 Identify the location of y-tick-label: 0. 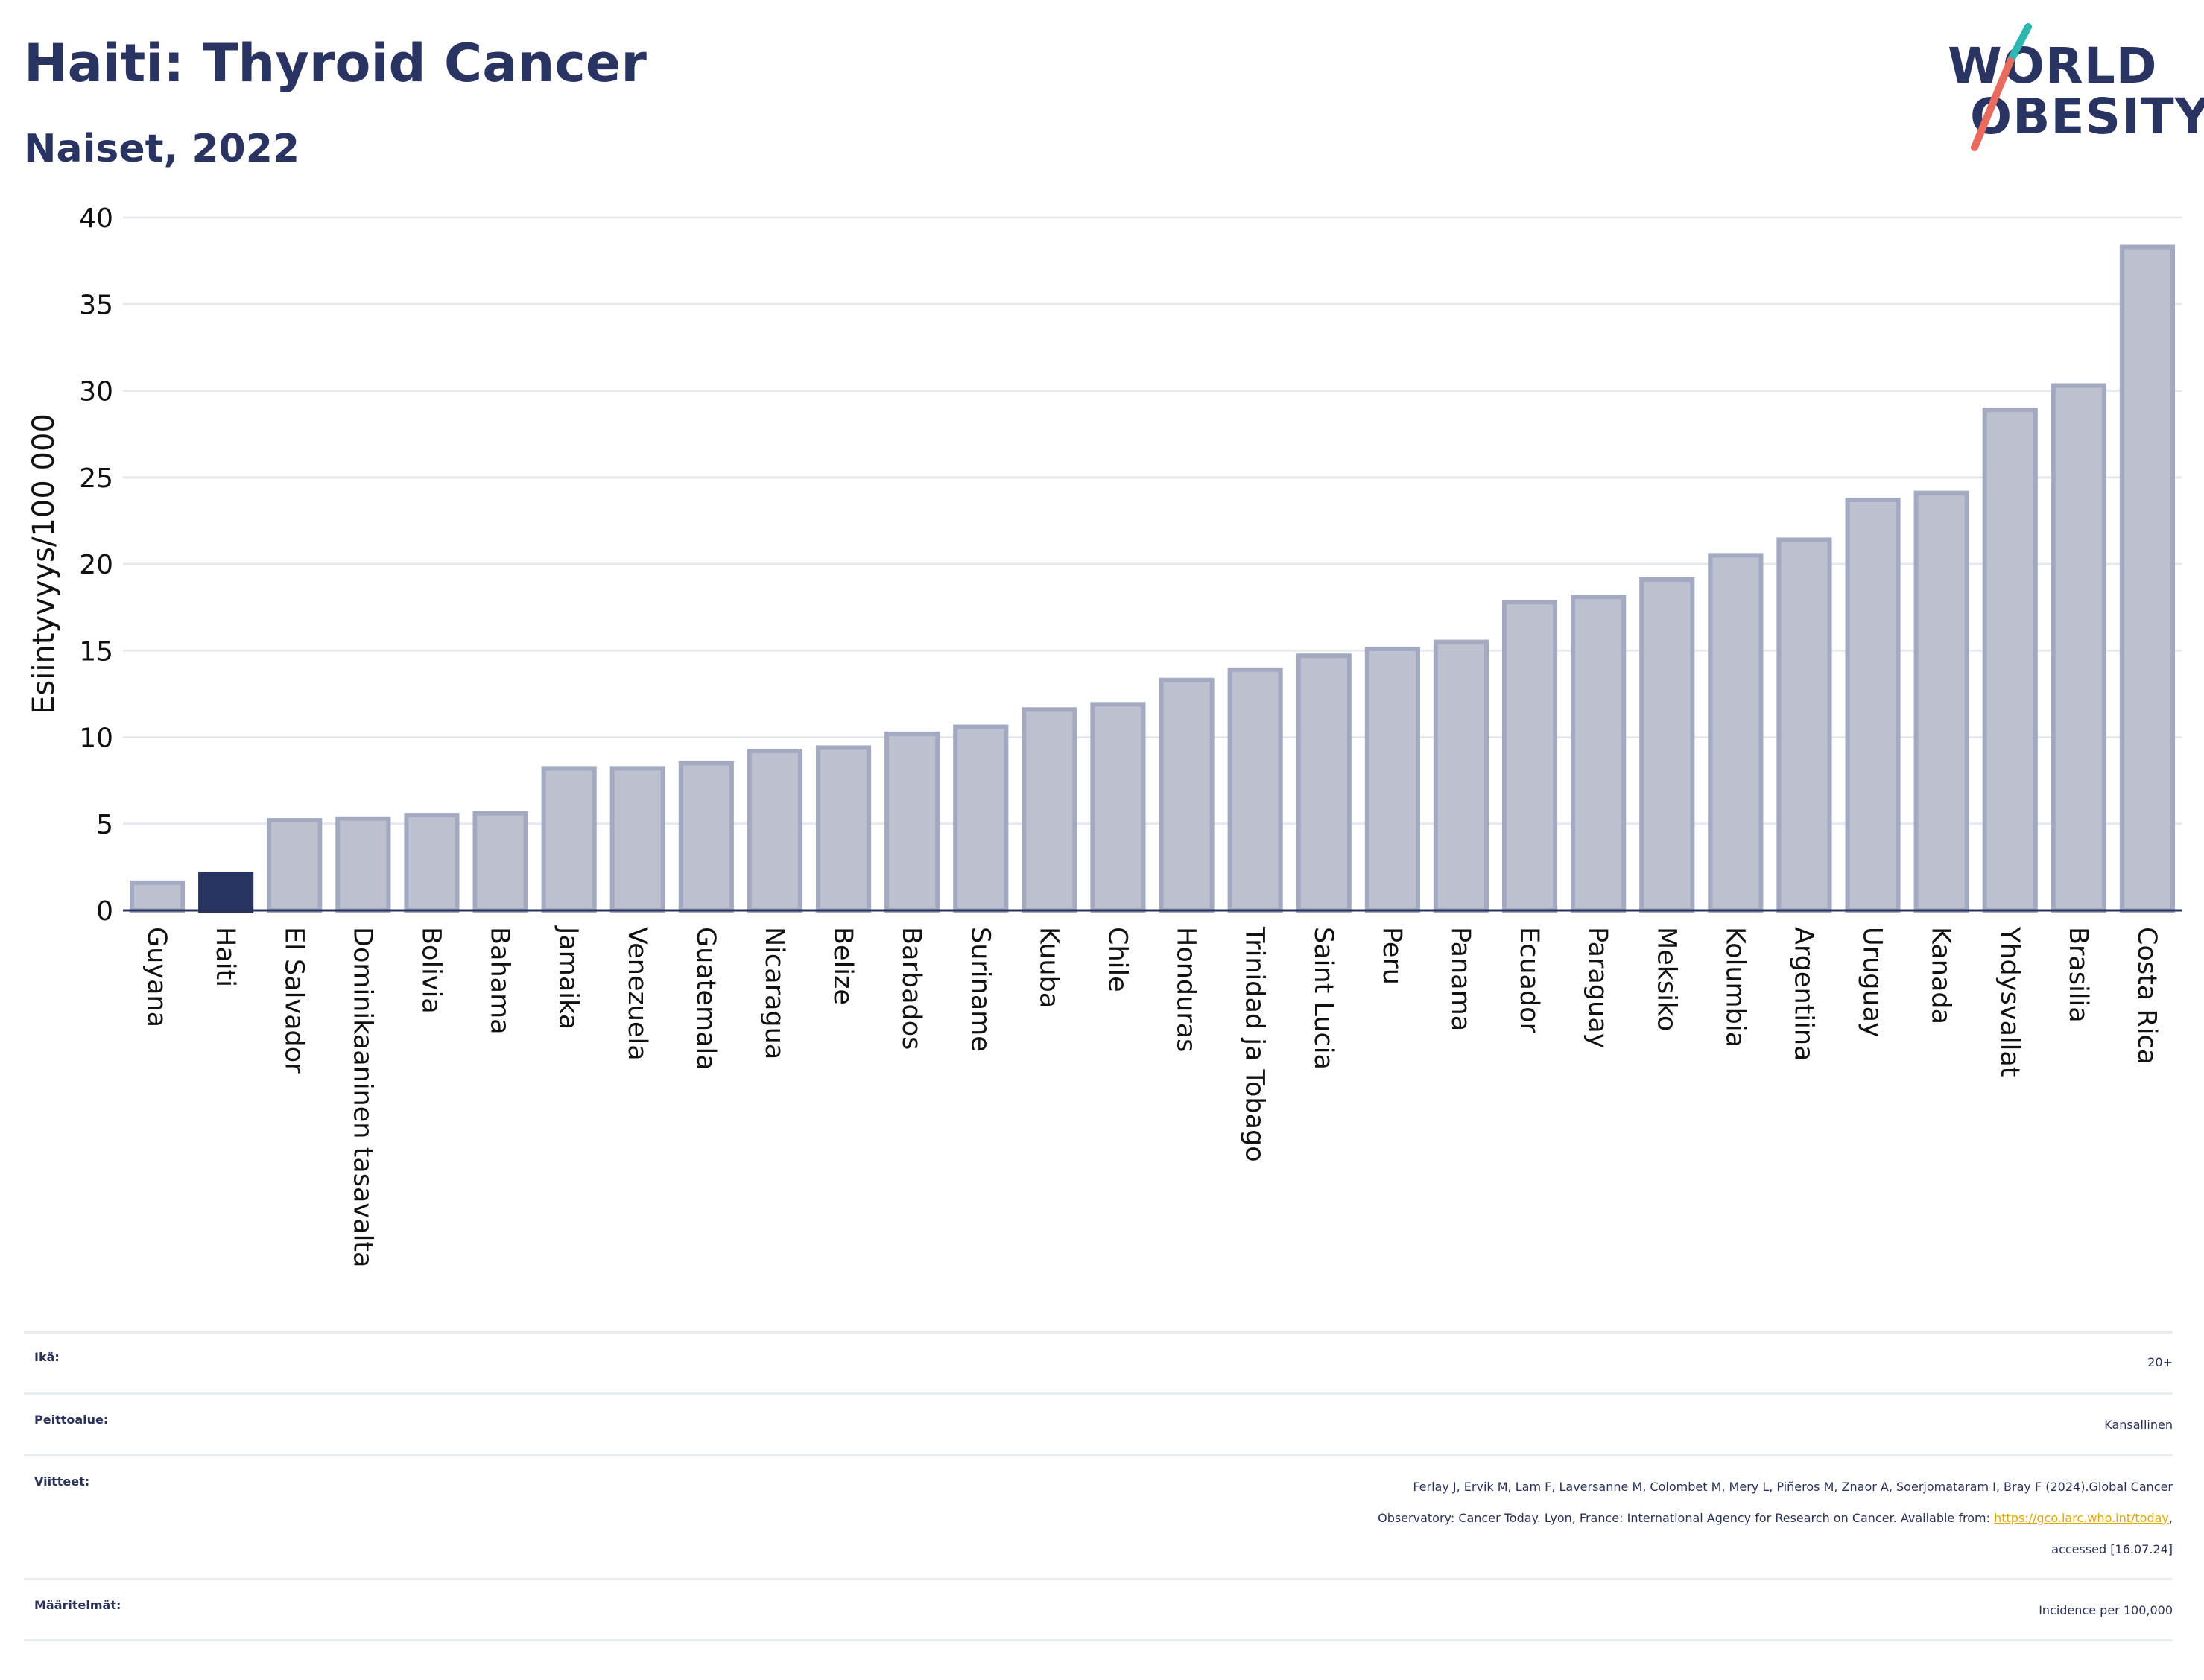
(104, 911).